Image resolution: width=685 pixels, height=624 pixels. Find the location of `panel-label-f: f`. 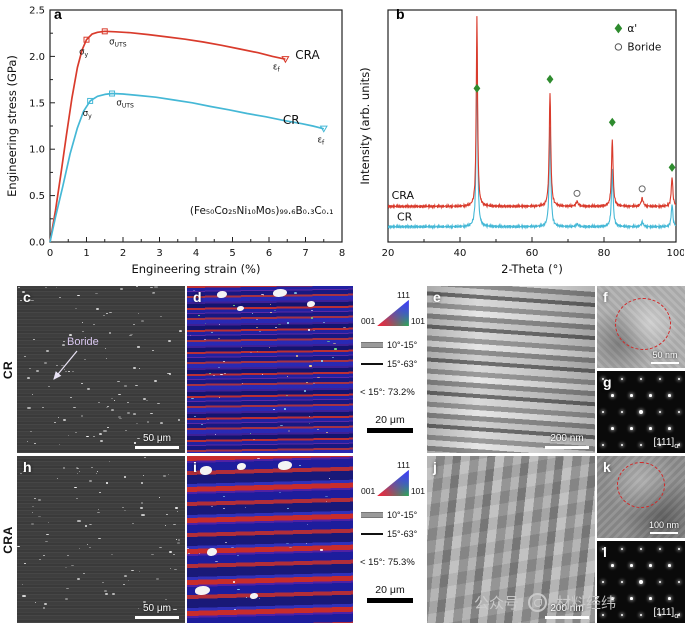

panel-label-f: f is located at coordinates (605, 297).